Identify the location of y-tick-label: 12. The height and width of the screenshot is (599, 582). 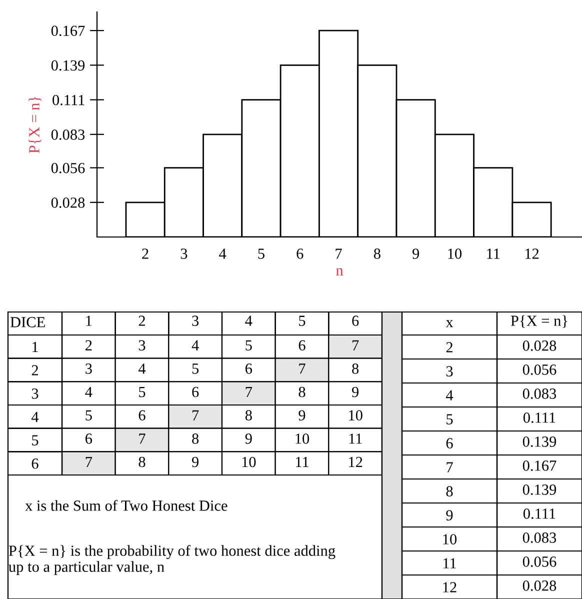
(449, 587).